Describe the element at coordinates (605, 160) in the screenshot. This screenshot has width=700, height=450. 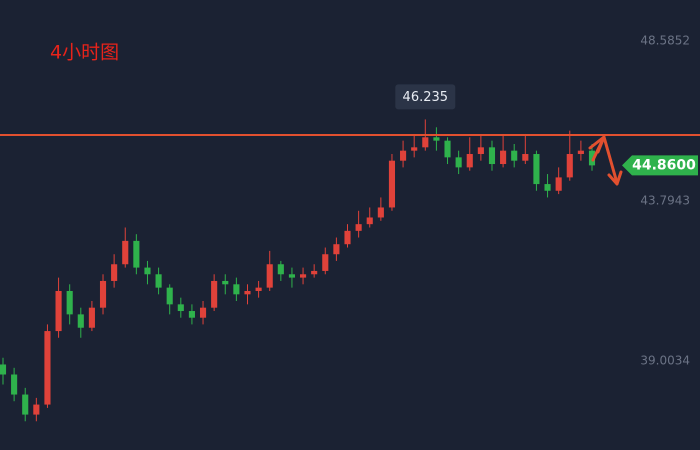
I see `forecast-arrow` at that location.